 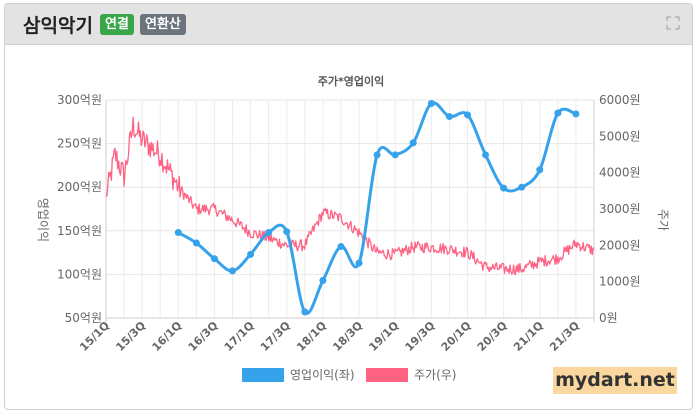 I want to click on x-tick-label: 15/3Q, so click(x=130, y=336).